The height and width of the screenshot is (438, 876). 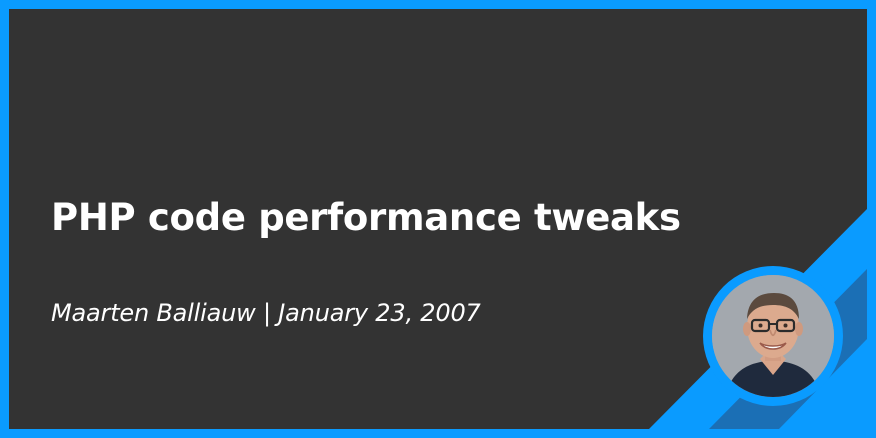 I want to click on avatar, so click(x=773, y=336).